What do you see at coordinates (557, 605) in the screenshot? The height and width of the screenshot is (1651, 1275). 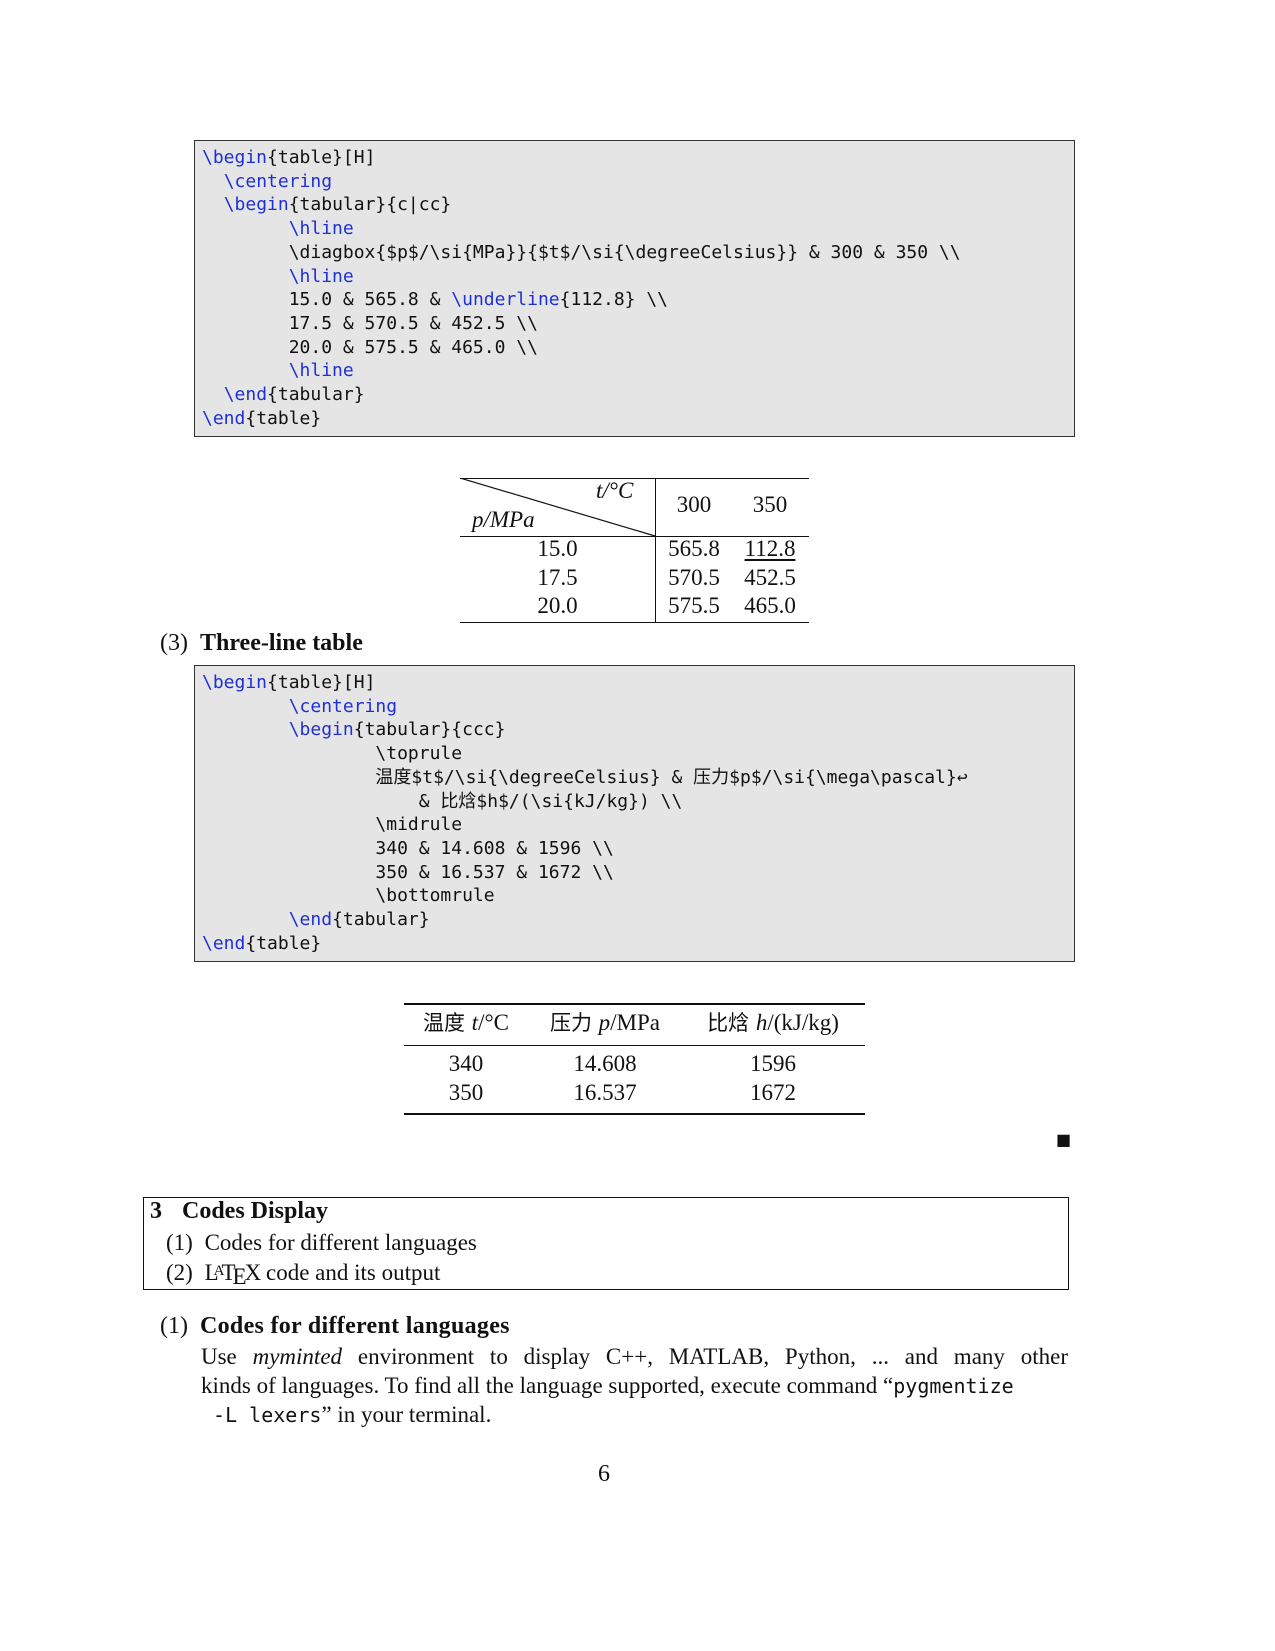 I see `table-1-cell-p: 20.0` at bounding box center [557, 605].